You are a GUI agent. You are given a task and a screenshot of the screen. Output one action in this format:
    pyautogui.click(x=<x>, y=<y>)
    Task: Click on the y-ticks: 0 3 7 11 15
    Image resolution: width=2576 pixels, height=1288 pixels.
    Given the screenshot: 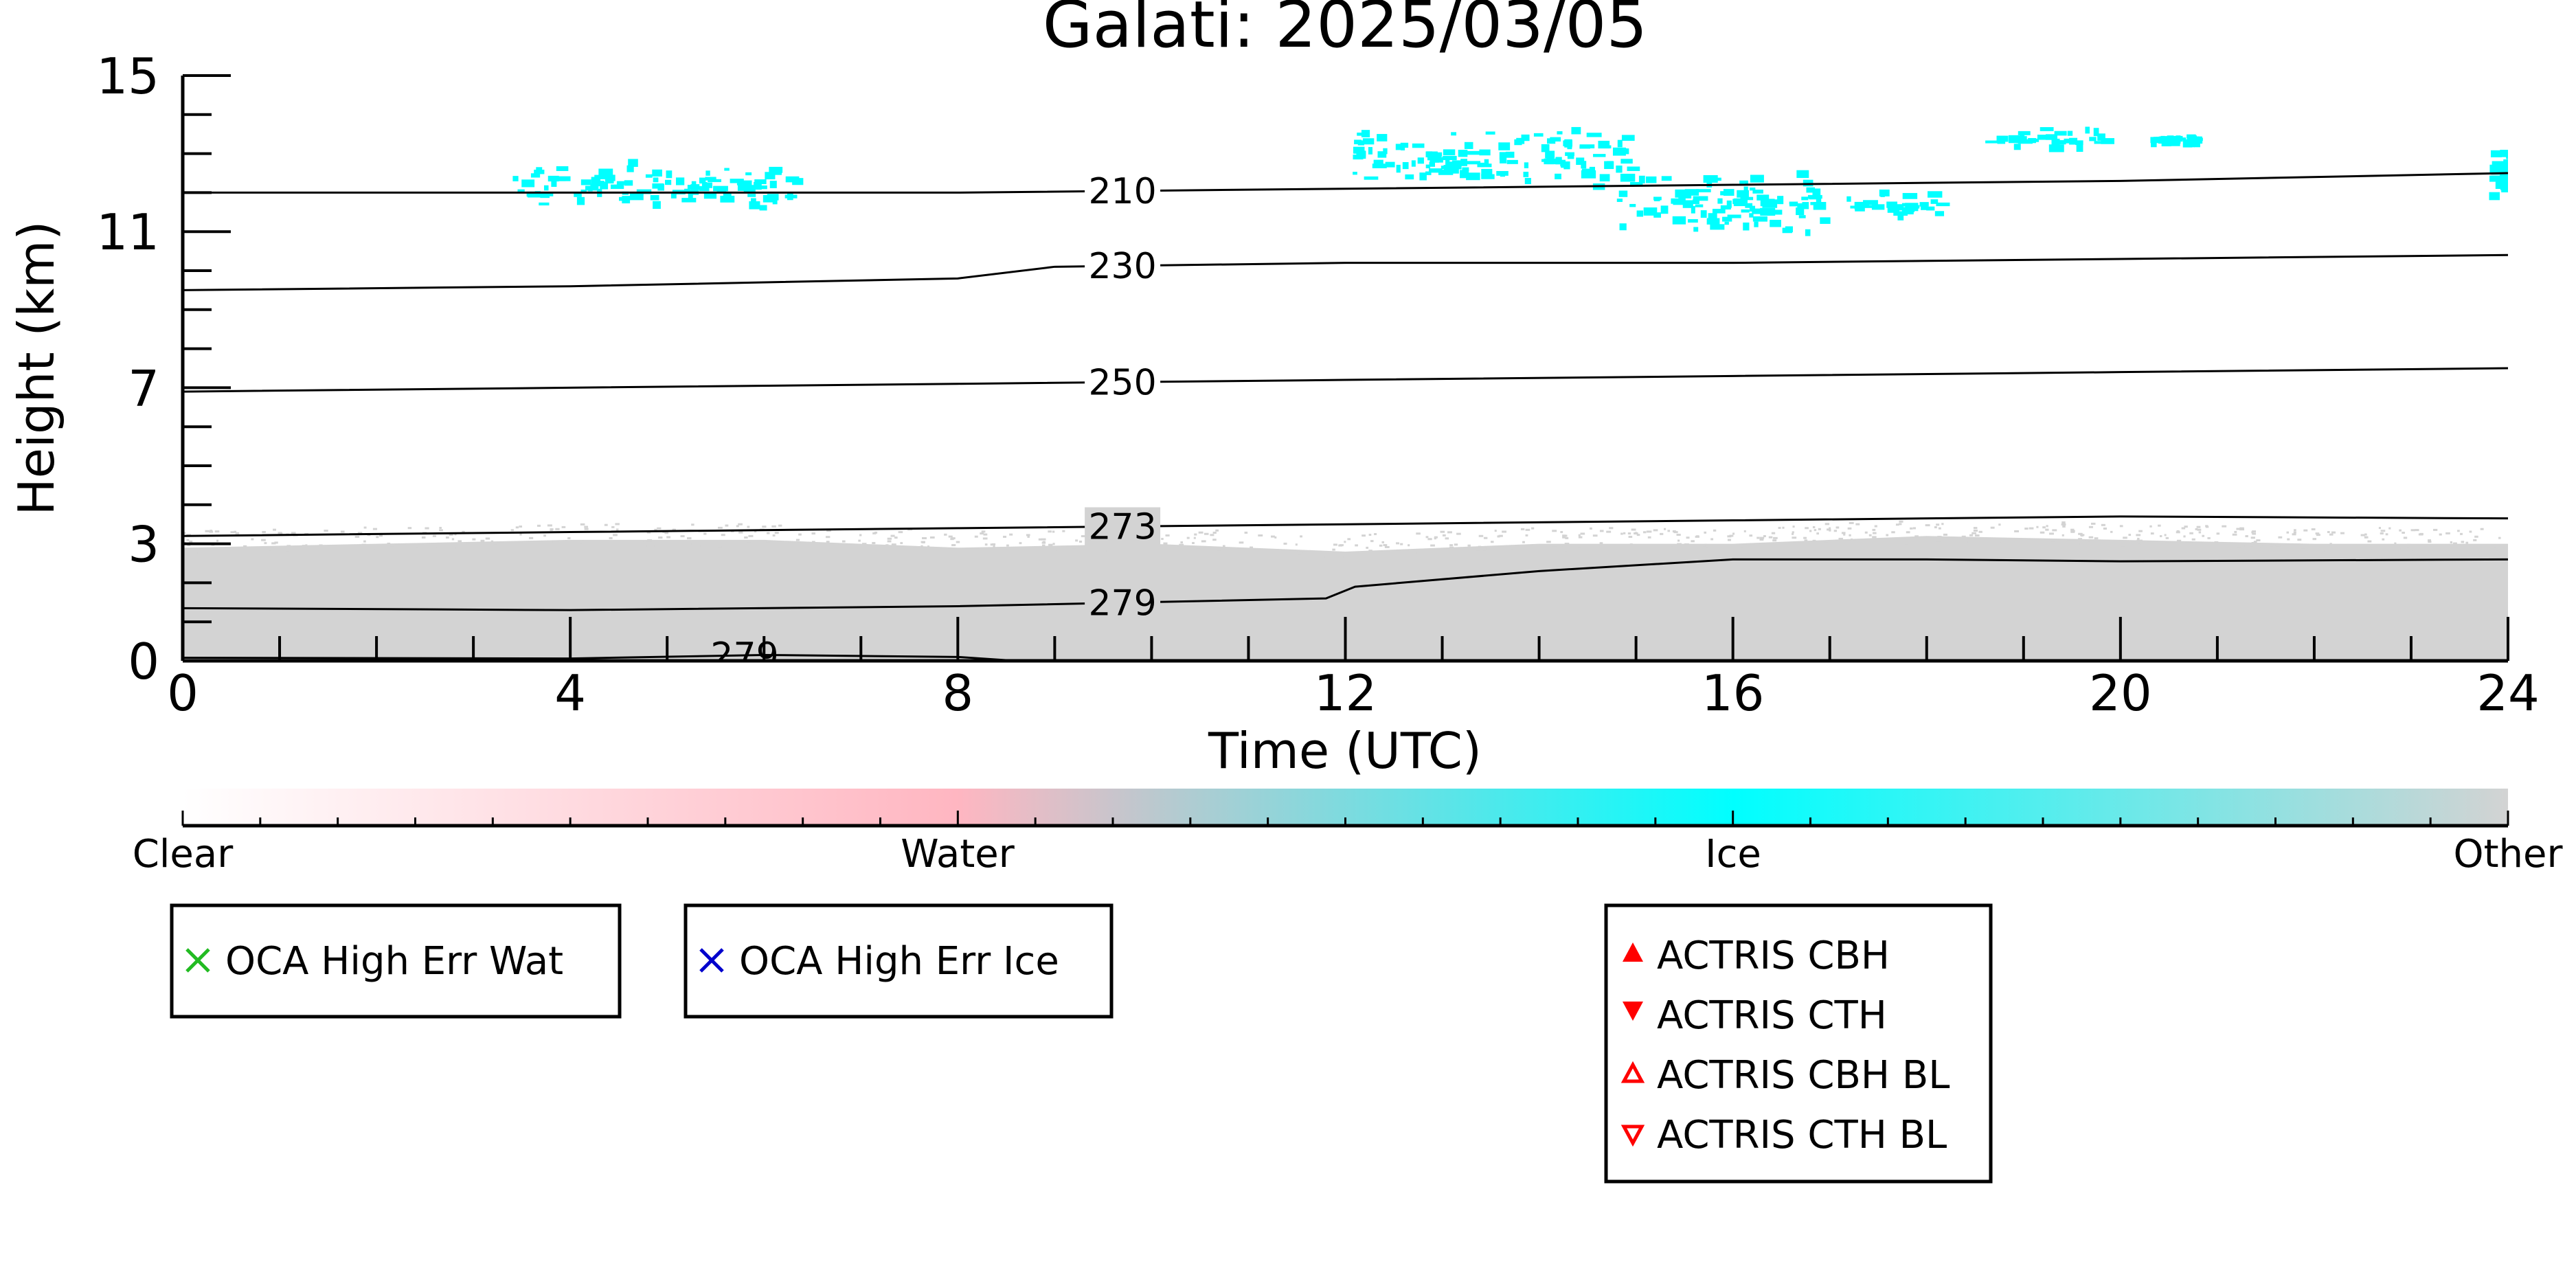 What is the action you would take?
    pyautogui.click(x=163, y=368)
    